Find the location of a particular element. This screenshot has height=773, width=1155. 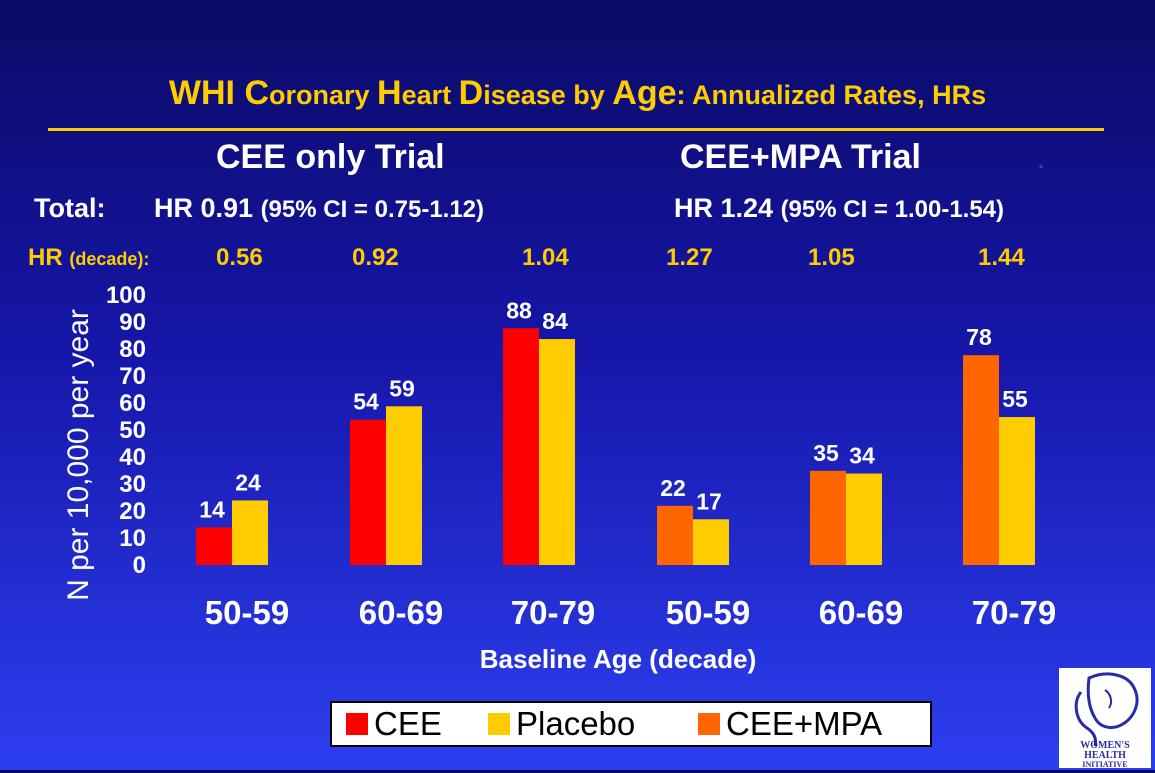

legend-label: CEE is located at coordinates (408, 723).